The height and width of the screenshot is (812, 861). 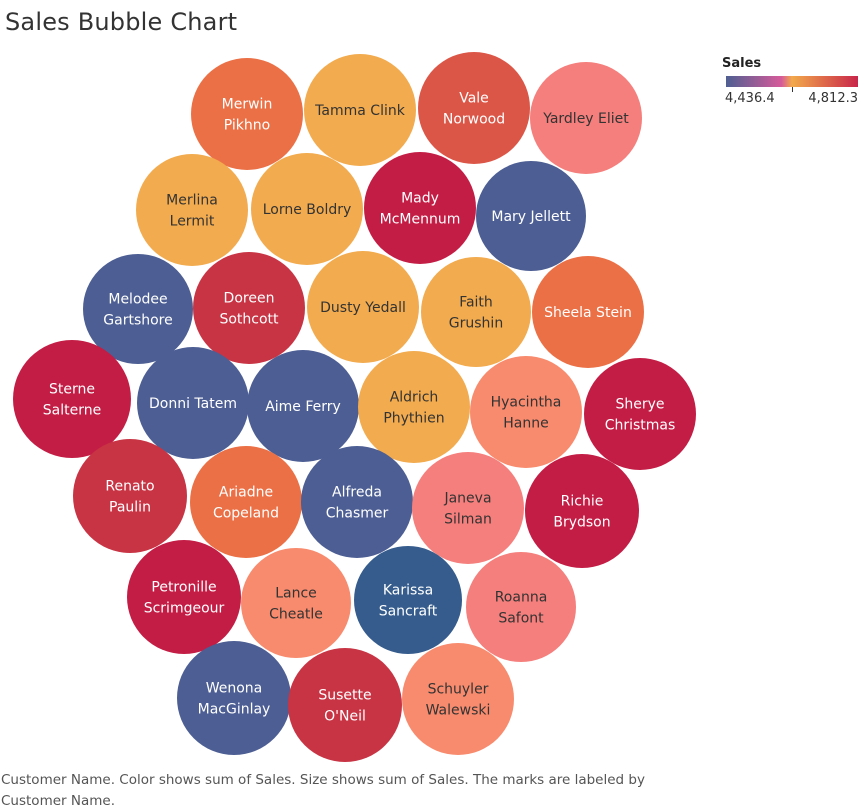 I want to click on bubble: Roanna Safont, so click(x=521, y=607).